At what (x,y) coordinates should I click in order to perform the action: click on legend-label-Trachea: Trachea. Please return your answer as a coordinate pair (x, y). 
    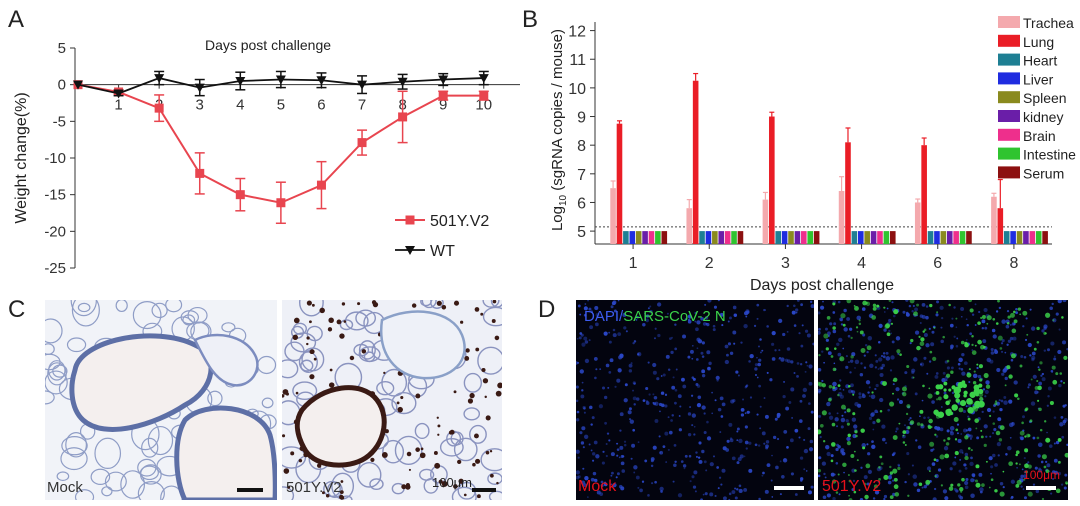
    Looking at the image, I should click on (1048, 23).